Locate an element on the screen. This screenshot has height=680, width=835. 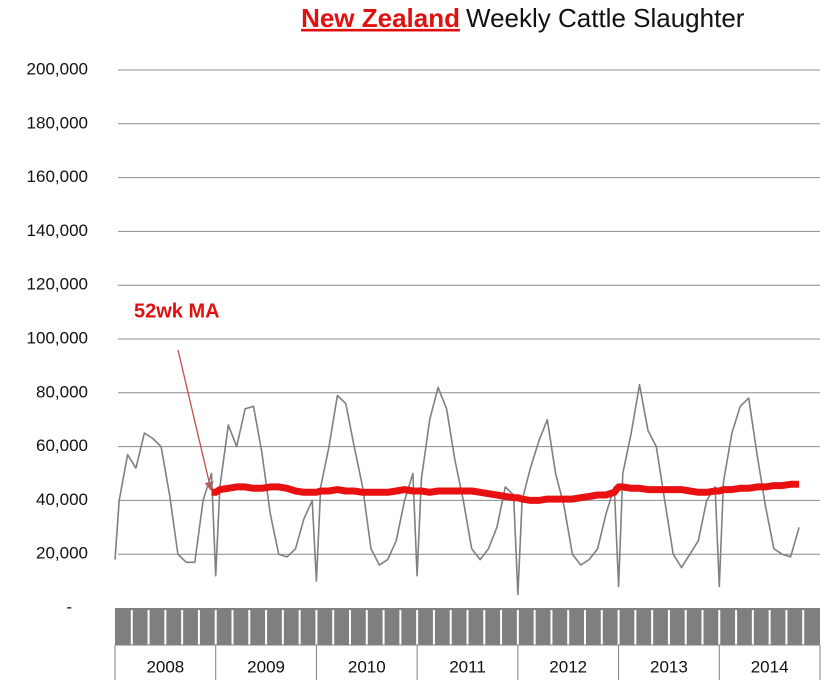
y-tick-label: 160,000 is located at coordinates (57, 176).